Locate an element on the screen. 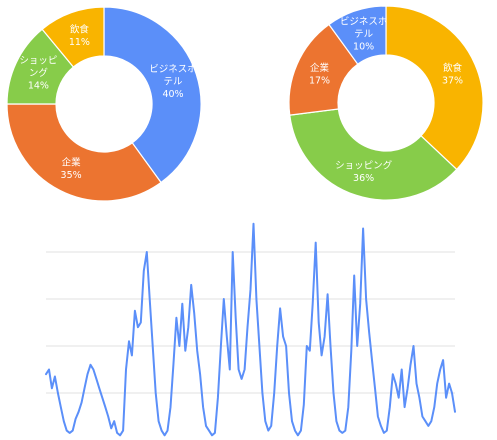 Image resolution: width=497 pixels, height=440 pixels. donut-2-slice-0-label: 飲食 37% is located at coordinates (452, 74).